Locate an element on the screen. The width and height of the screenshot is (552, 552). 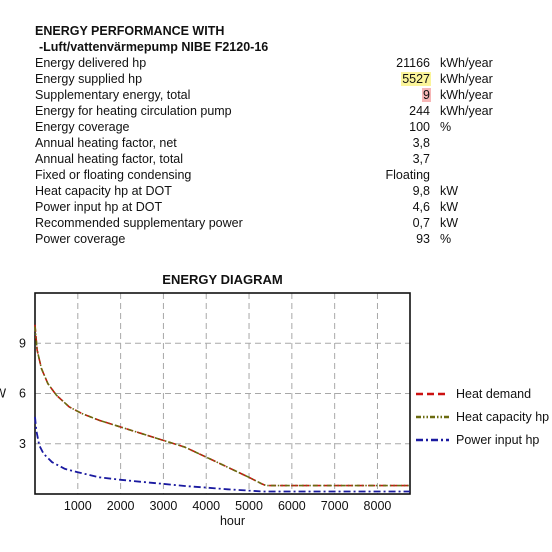
x-axis-label: hour is located at coordinates (232, 521).